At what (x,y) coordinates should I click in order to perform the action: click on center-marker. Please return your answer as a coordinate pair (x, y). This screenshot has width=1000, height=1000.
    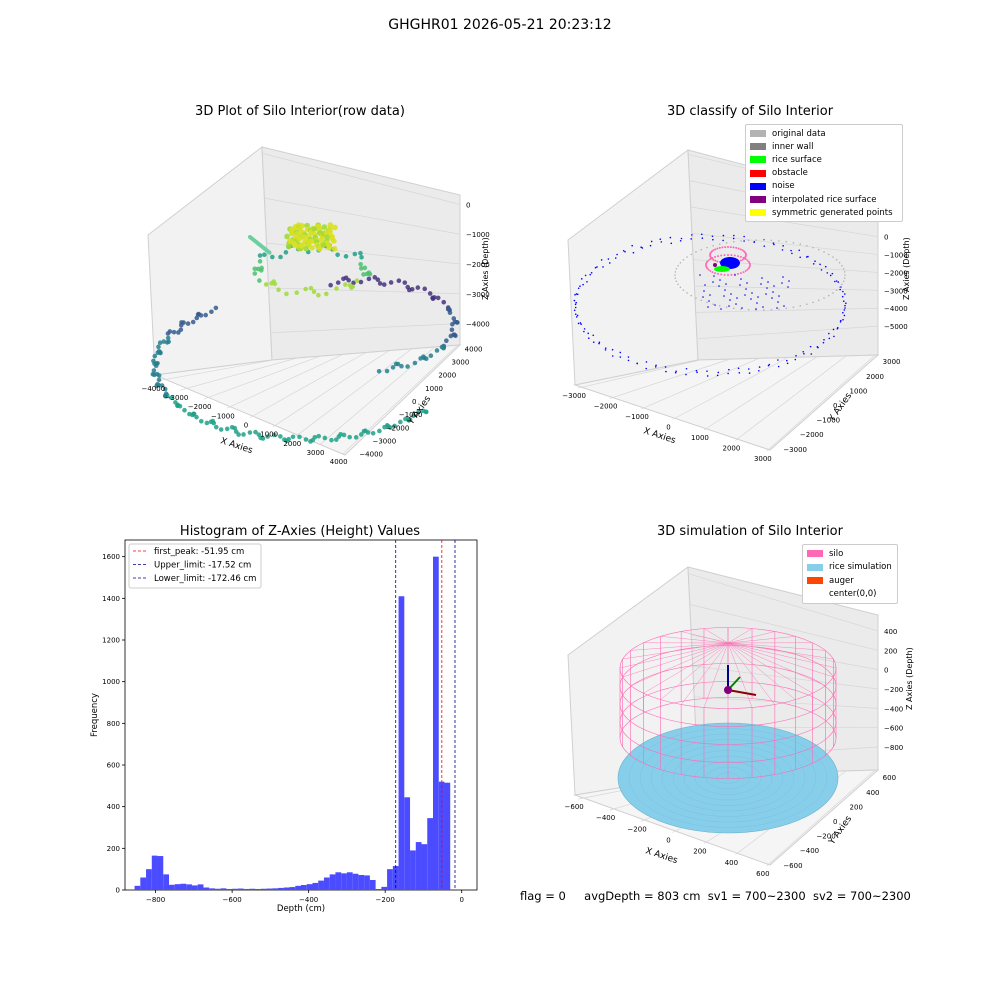
    Looking at the image, I should click on (728, 690).